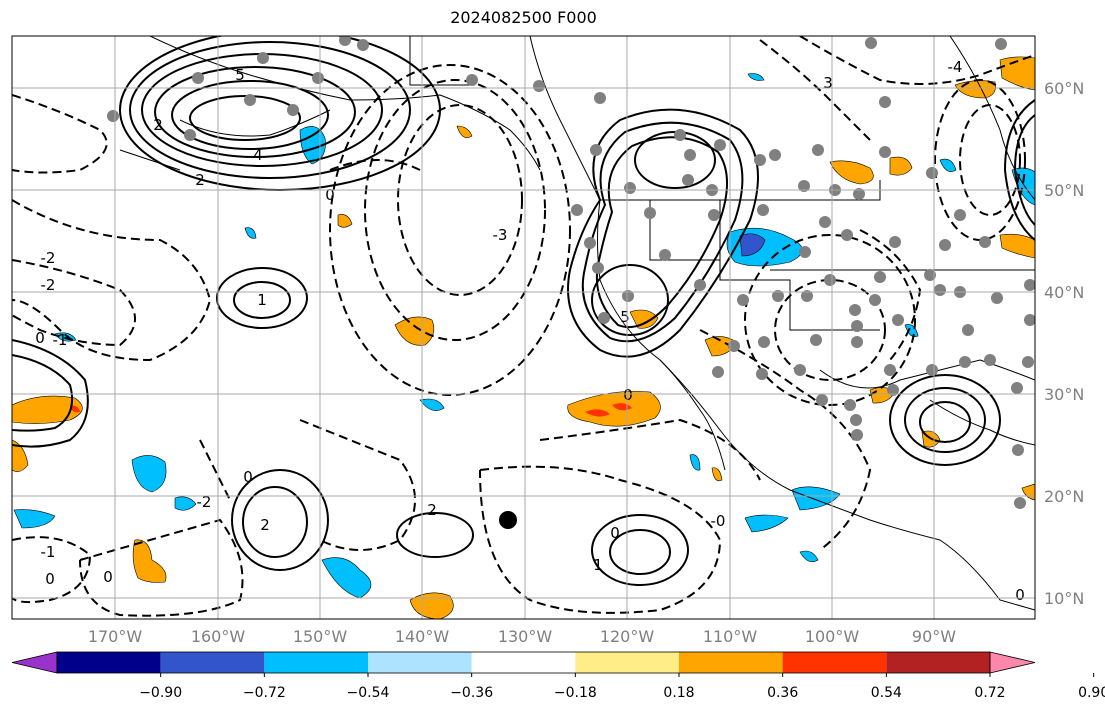 This screenshot has height=712, width=1105. What do you see at coordinates (1064, 88) in the screenshot?
I see `lat-label: 60°N` at bounding box center [1064, 88].